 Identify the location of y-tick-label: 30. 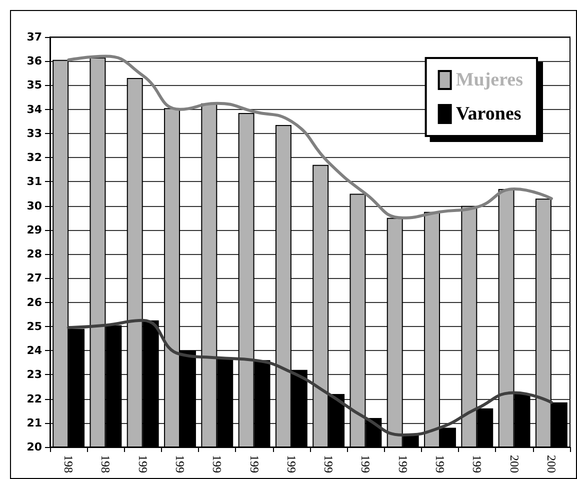
(34, 205).